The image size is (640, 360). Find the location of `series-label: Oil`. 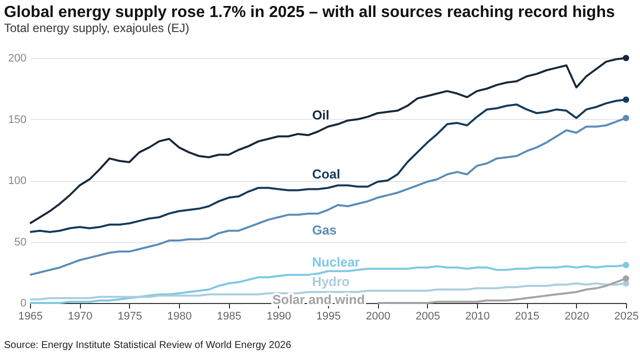

series-label: Oil is located at coordinates (321, 115).